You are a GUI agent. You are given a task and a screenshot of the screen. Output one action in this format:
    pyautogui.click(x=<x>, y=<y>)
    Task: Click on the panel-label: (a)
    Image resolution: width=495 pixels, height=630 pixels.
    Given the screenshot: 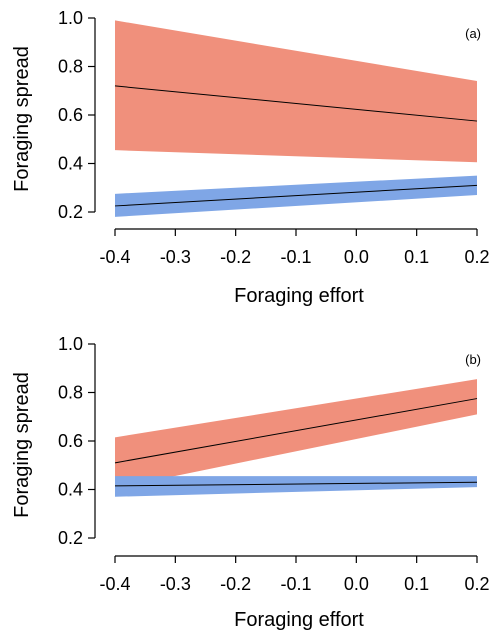 What is the action you would take?
    pyautogui.click(x=473, y=33)
    